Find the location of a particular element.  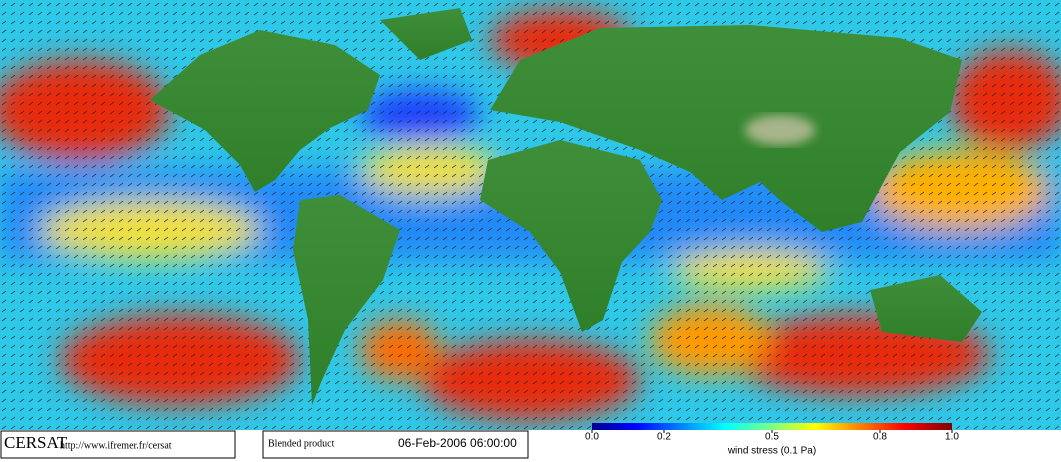

url: http://www.ifremer.fr/cersat is located at coordinates (116, 445).